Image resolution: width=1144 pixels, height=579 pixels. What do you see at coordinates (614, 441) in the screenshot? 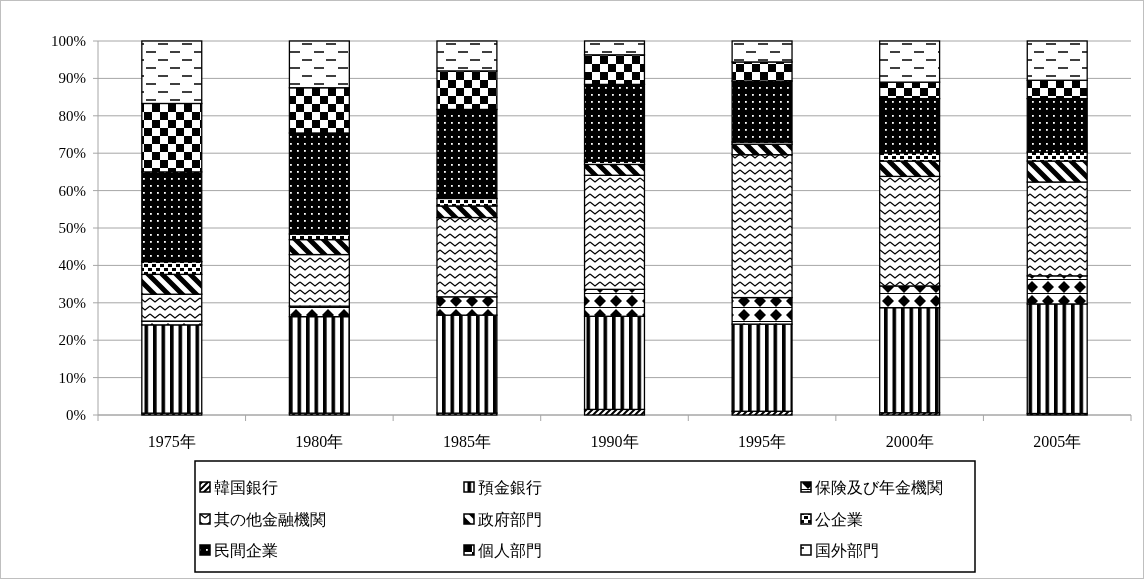
I see `x-tick-label: 1990年` at bounding box center [614, 441].